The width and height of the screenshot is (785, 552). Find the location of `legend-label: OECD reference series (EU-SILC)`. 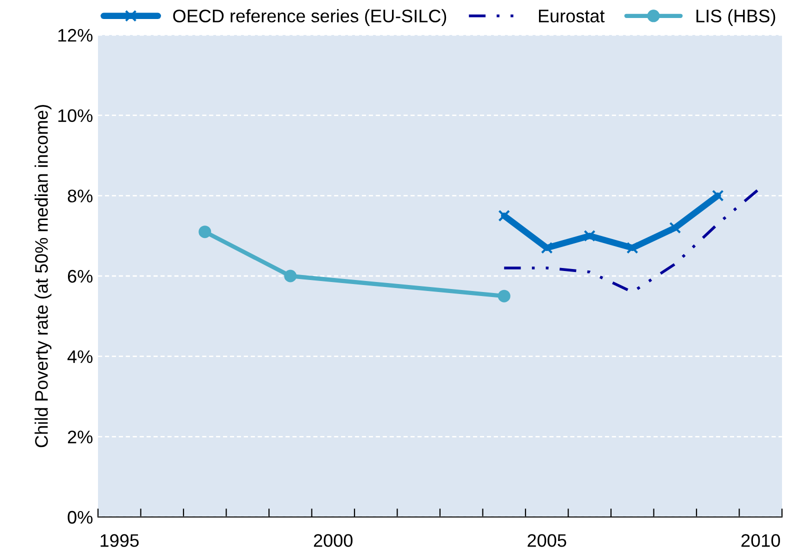

legend-label: OECD reference series (EU-SILC) is located at coordinates (309, 17).